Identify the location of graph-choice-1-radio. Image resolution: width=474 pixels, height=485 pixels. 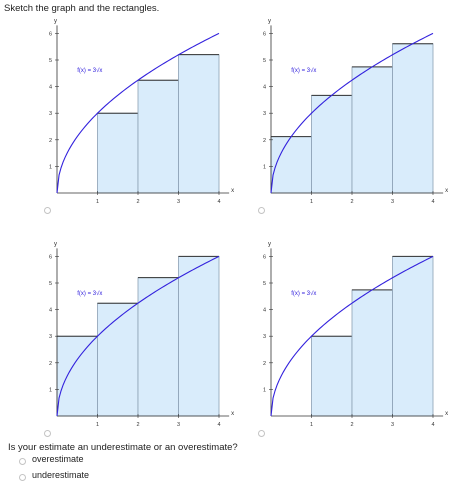
(47, 210).